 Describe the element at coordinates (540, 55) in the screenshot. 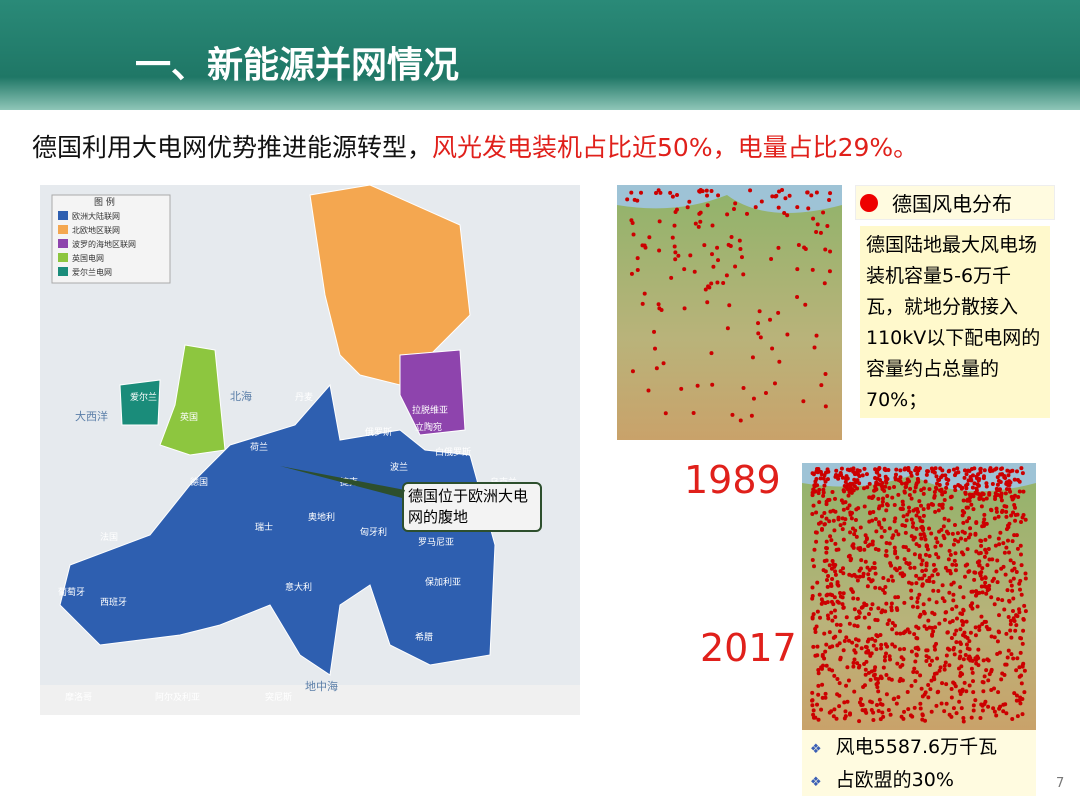

I see `header-band` at that location.